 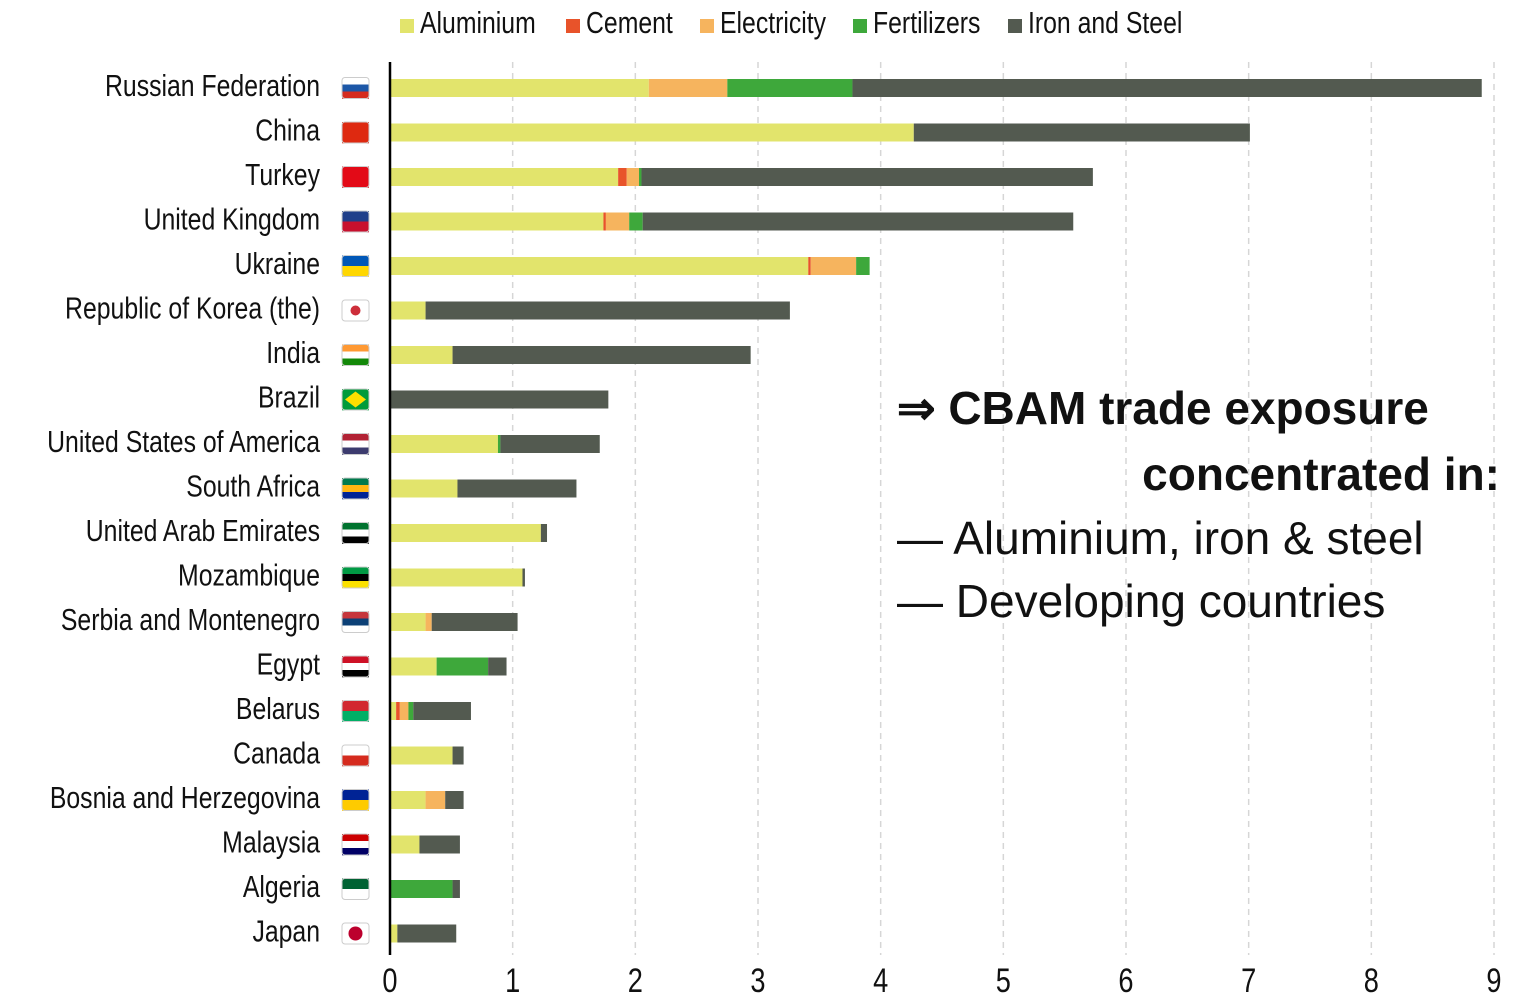 I want to click on y-tick-label: Russian Federation, so click(x=212, y=86).